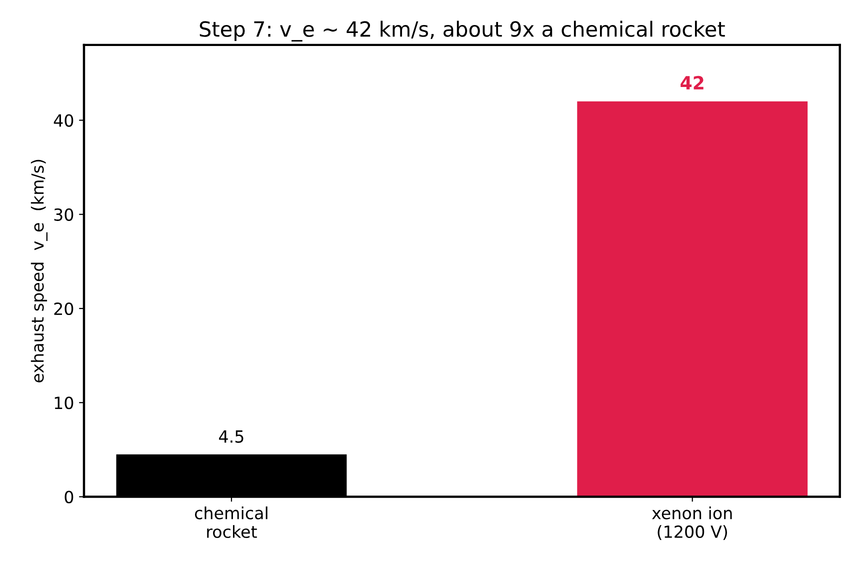 The width and height of the screenshot is (857, 569). I want to click on y-axis-title: exhaust speed v_e (km/s), so click(39, 271).